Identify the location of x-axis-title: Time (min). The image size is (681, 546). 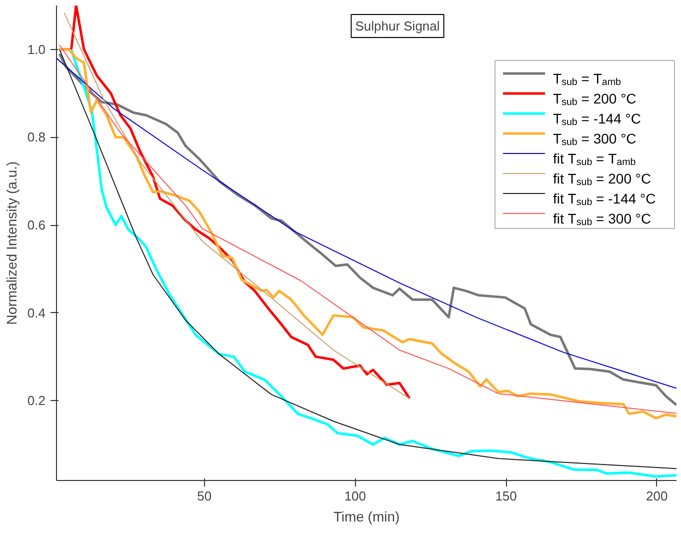
(366, 516).